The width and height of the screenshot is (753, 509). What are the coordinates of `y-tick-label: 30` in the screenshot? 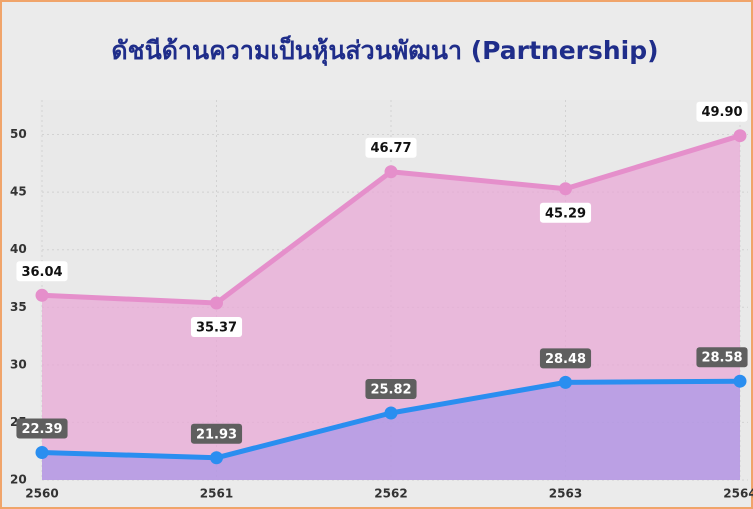 It's located at (18, 364).